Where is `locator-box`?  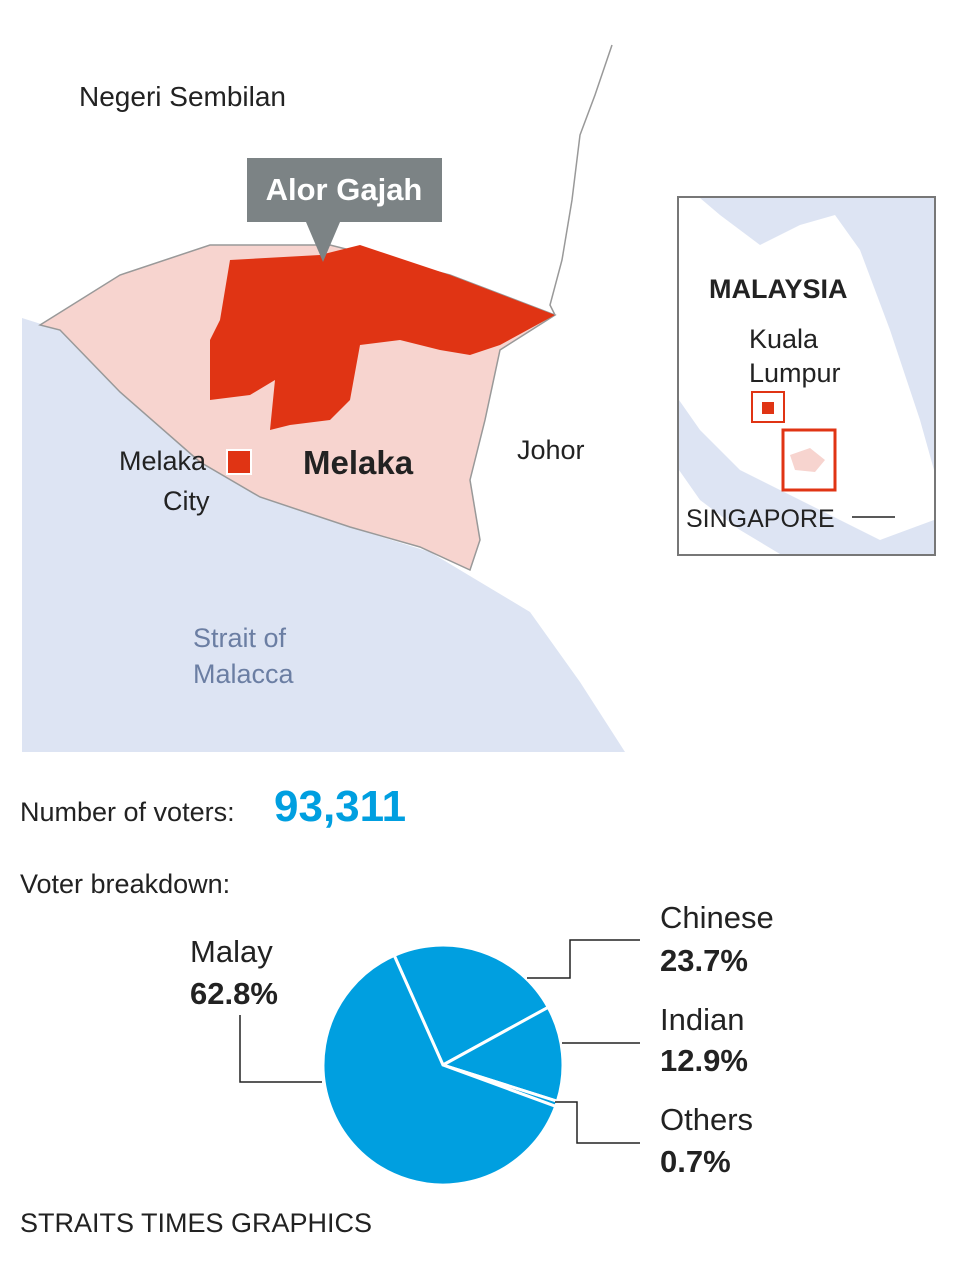
locator-box is located at coordinates (809, 460).